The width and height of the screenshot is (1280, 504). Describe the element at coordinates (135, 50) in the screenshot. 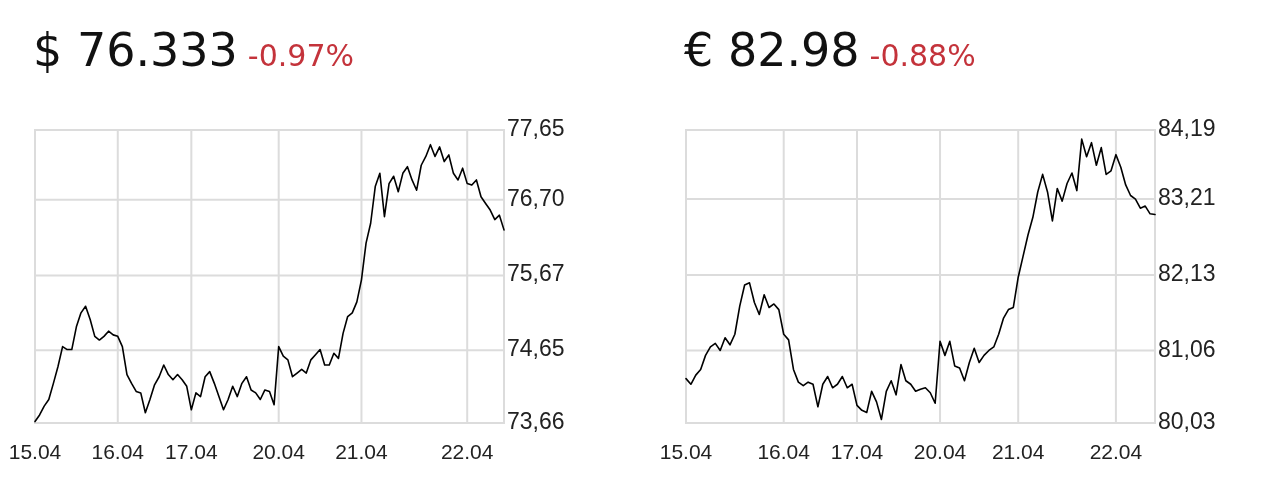

I see `chart-title: $ 76.333` at that location.